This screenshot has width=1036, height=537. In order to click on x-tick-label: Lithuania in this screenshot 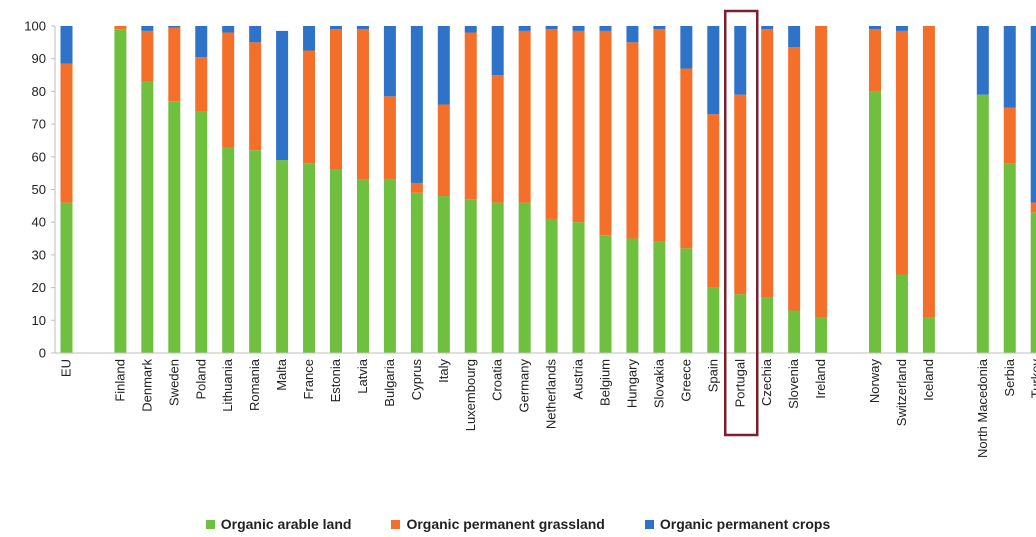, I will do `click(227, 385)`.